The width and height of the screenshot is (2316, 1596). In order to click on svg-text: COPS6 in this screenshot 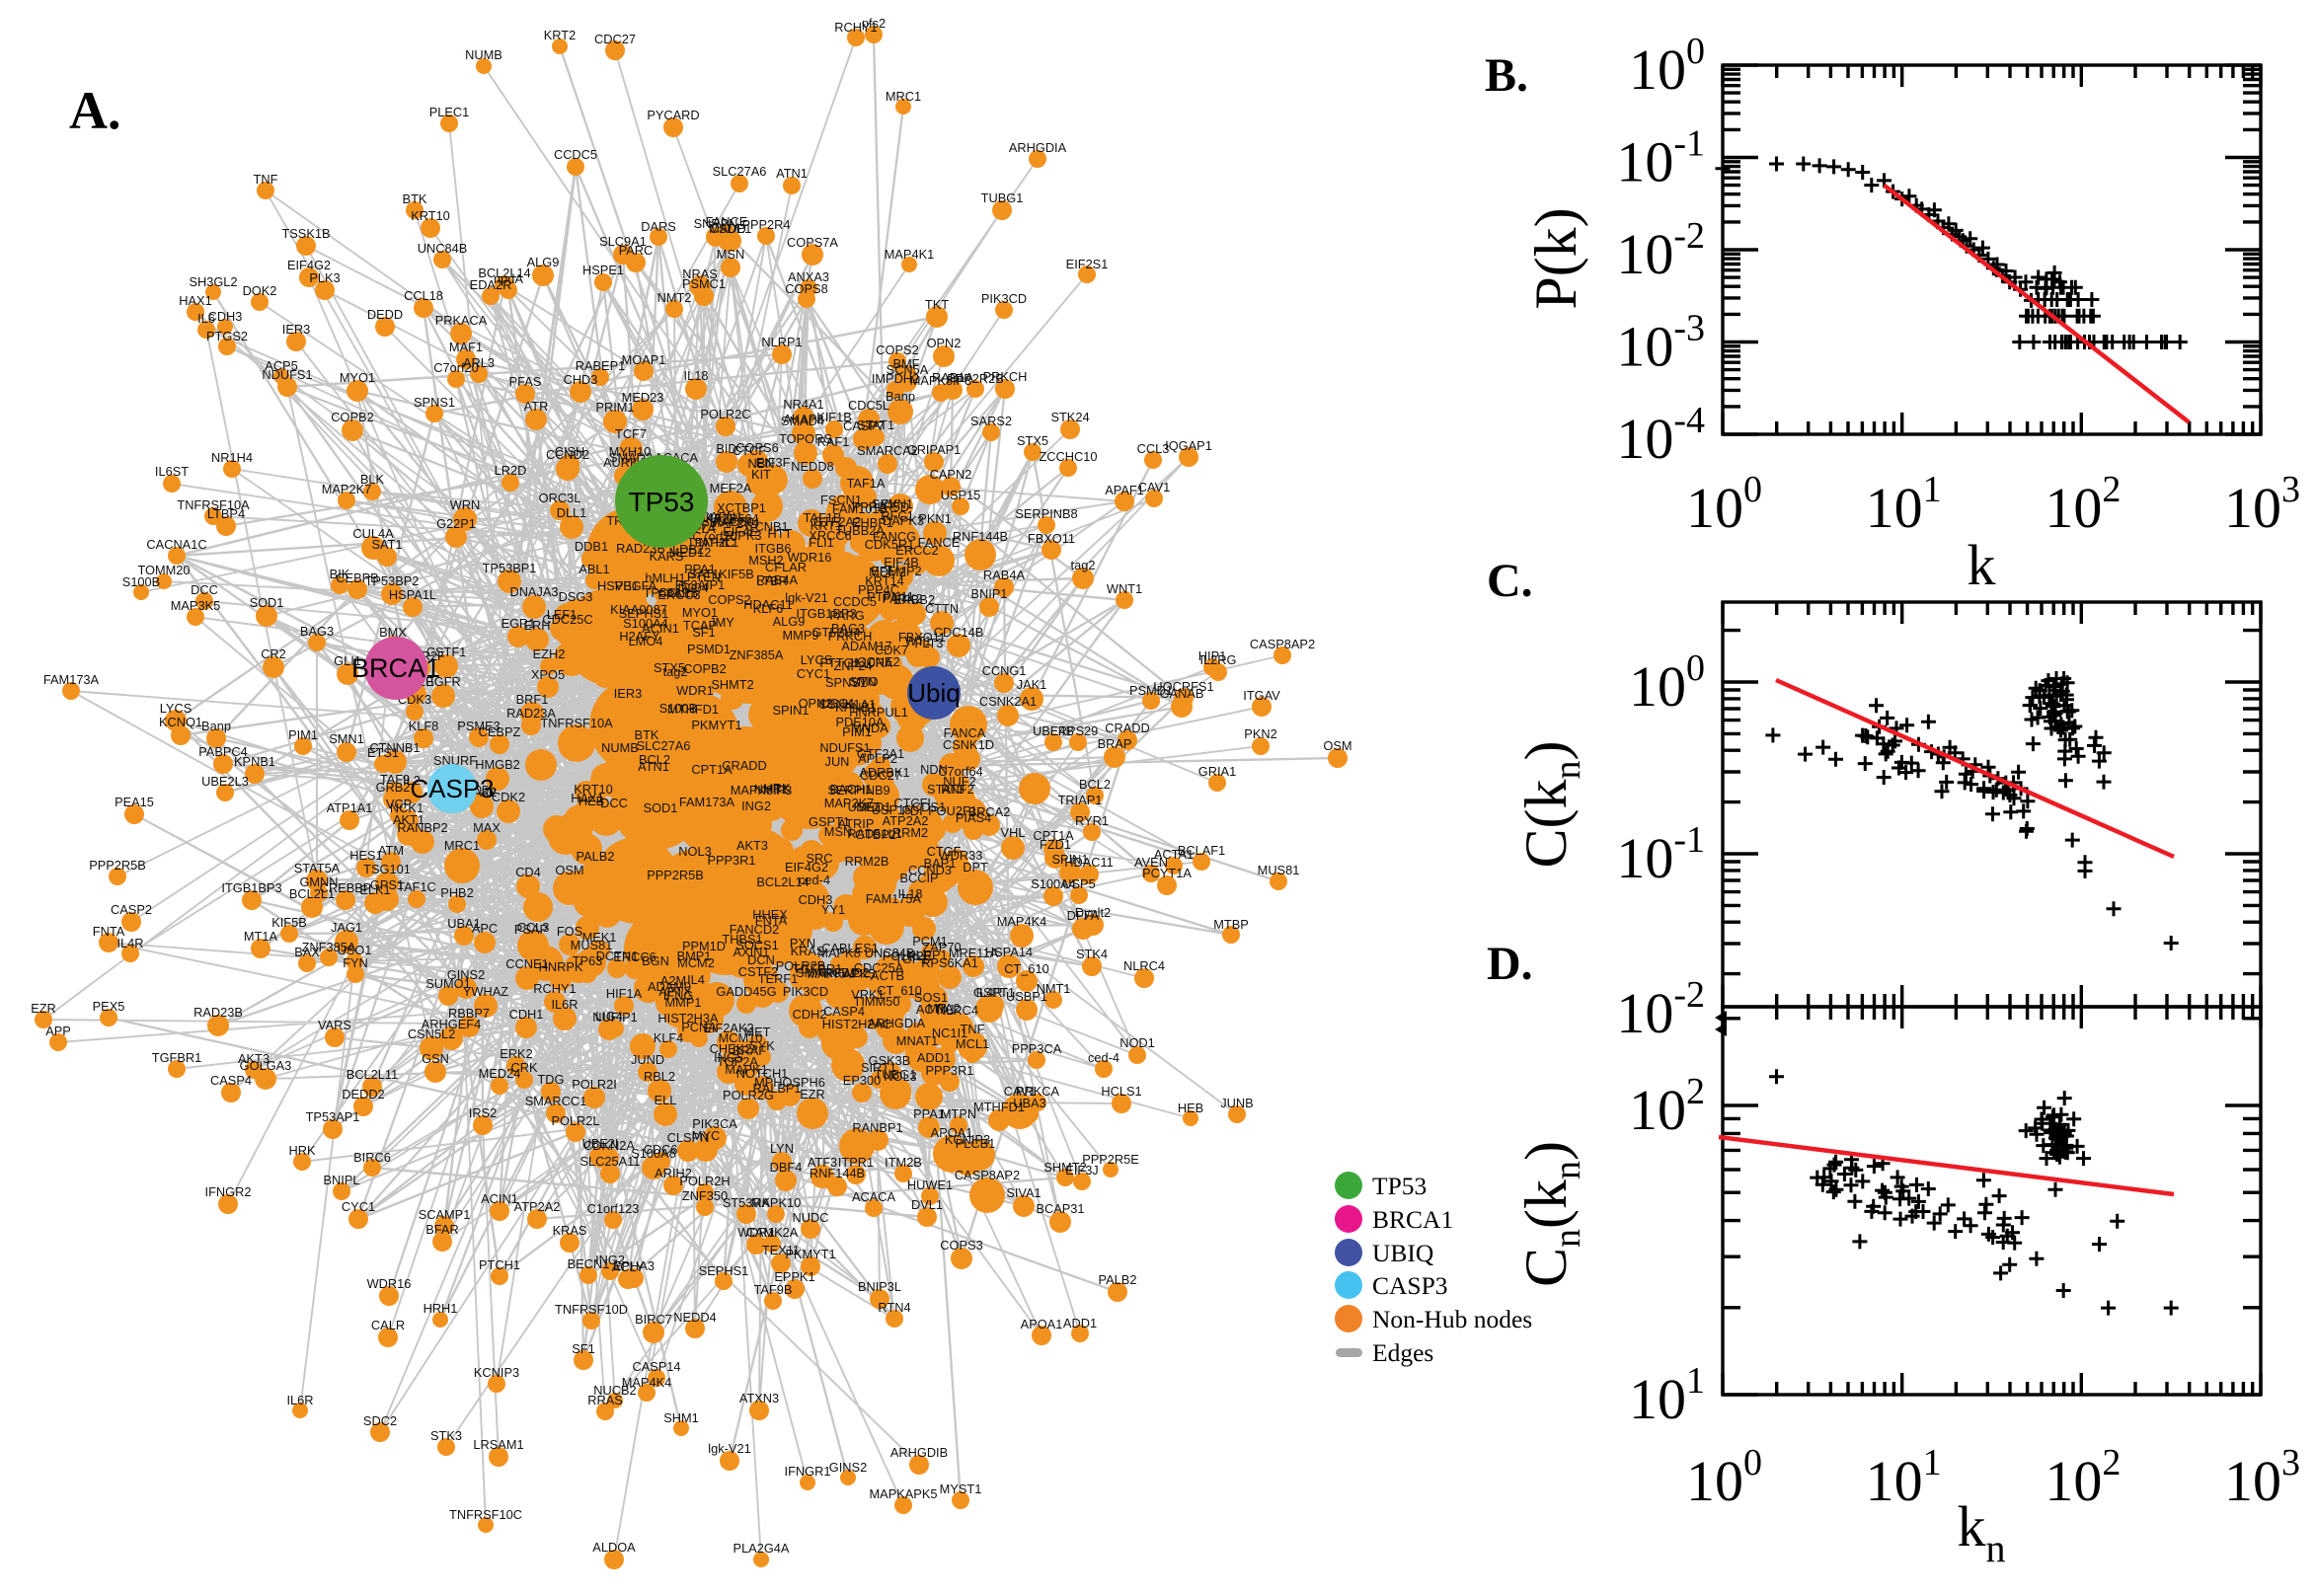, I will do `click(757, 447)`.